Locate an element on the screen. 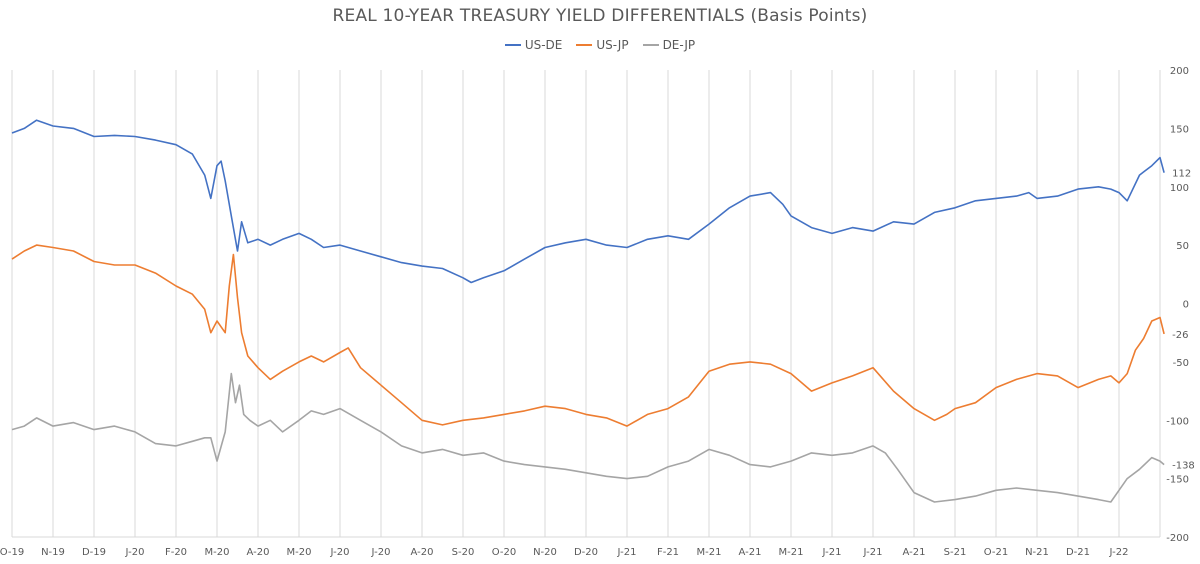  end-label-us-jp: -26 is located at coordinates (1180, 335).